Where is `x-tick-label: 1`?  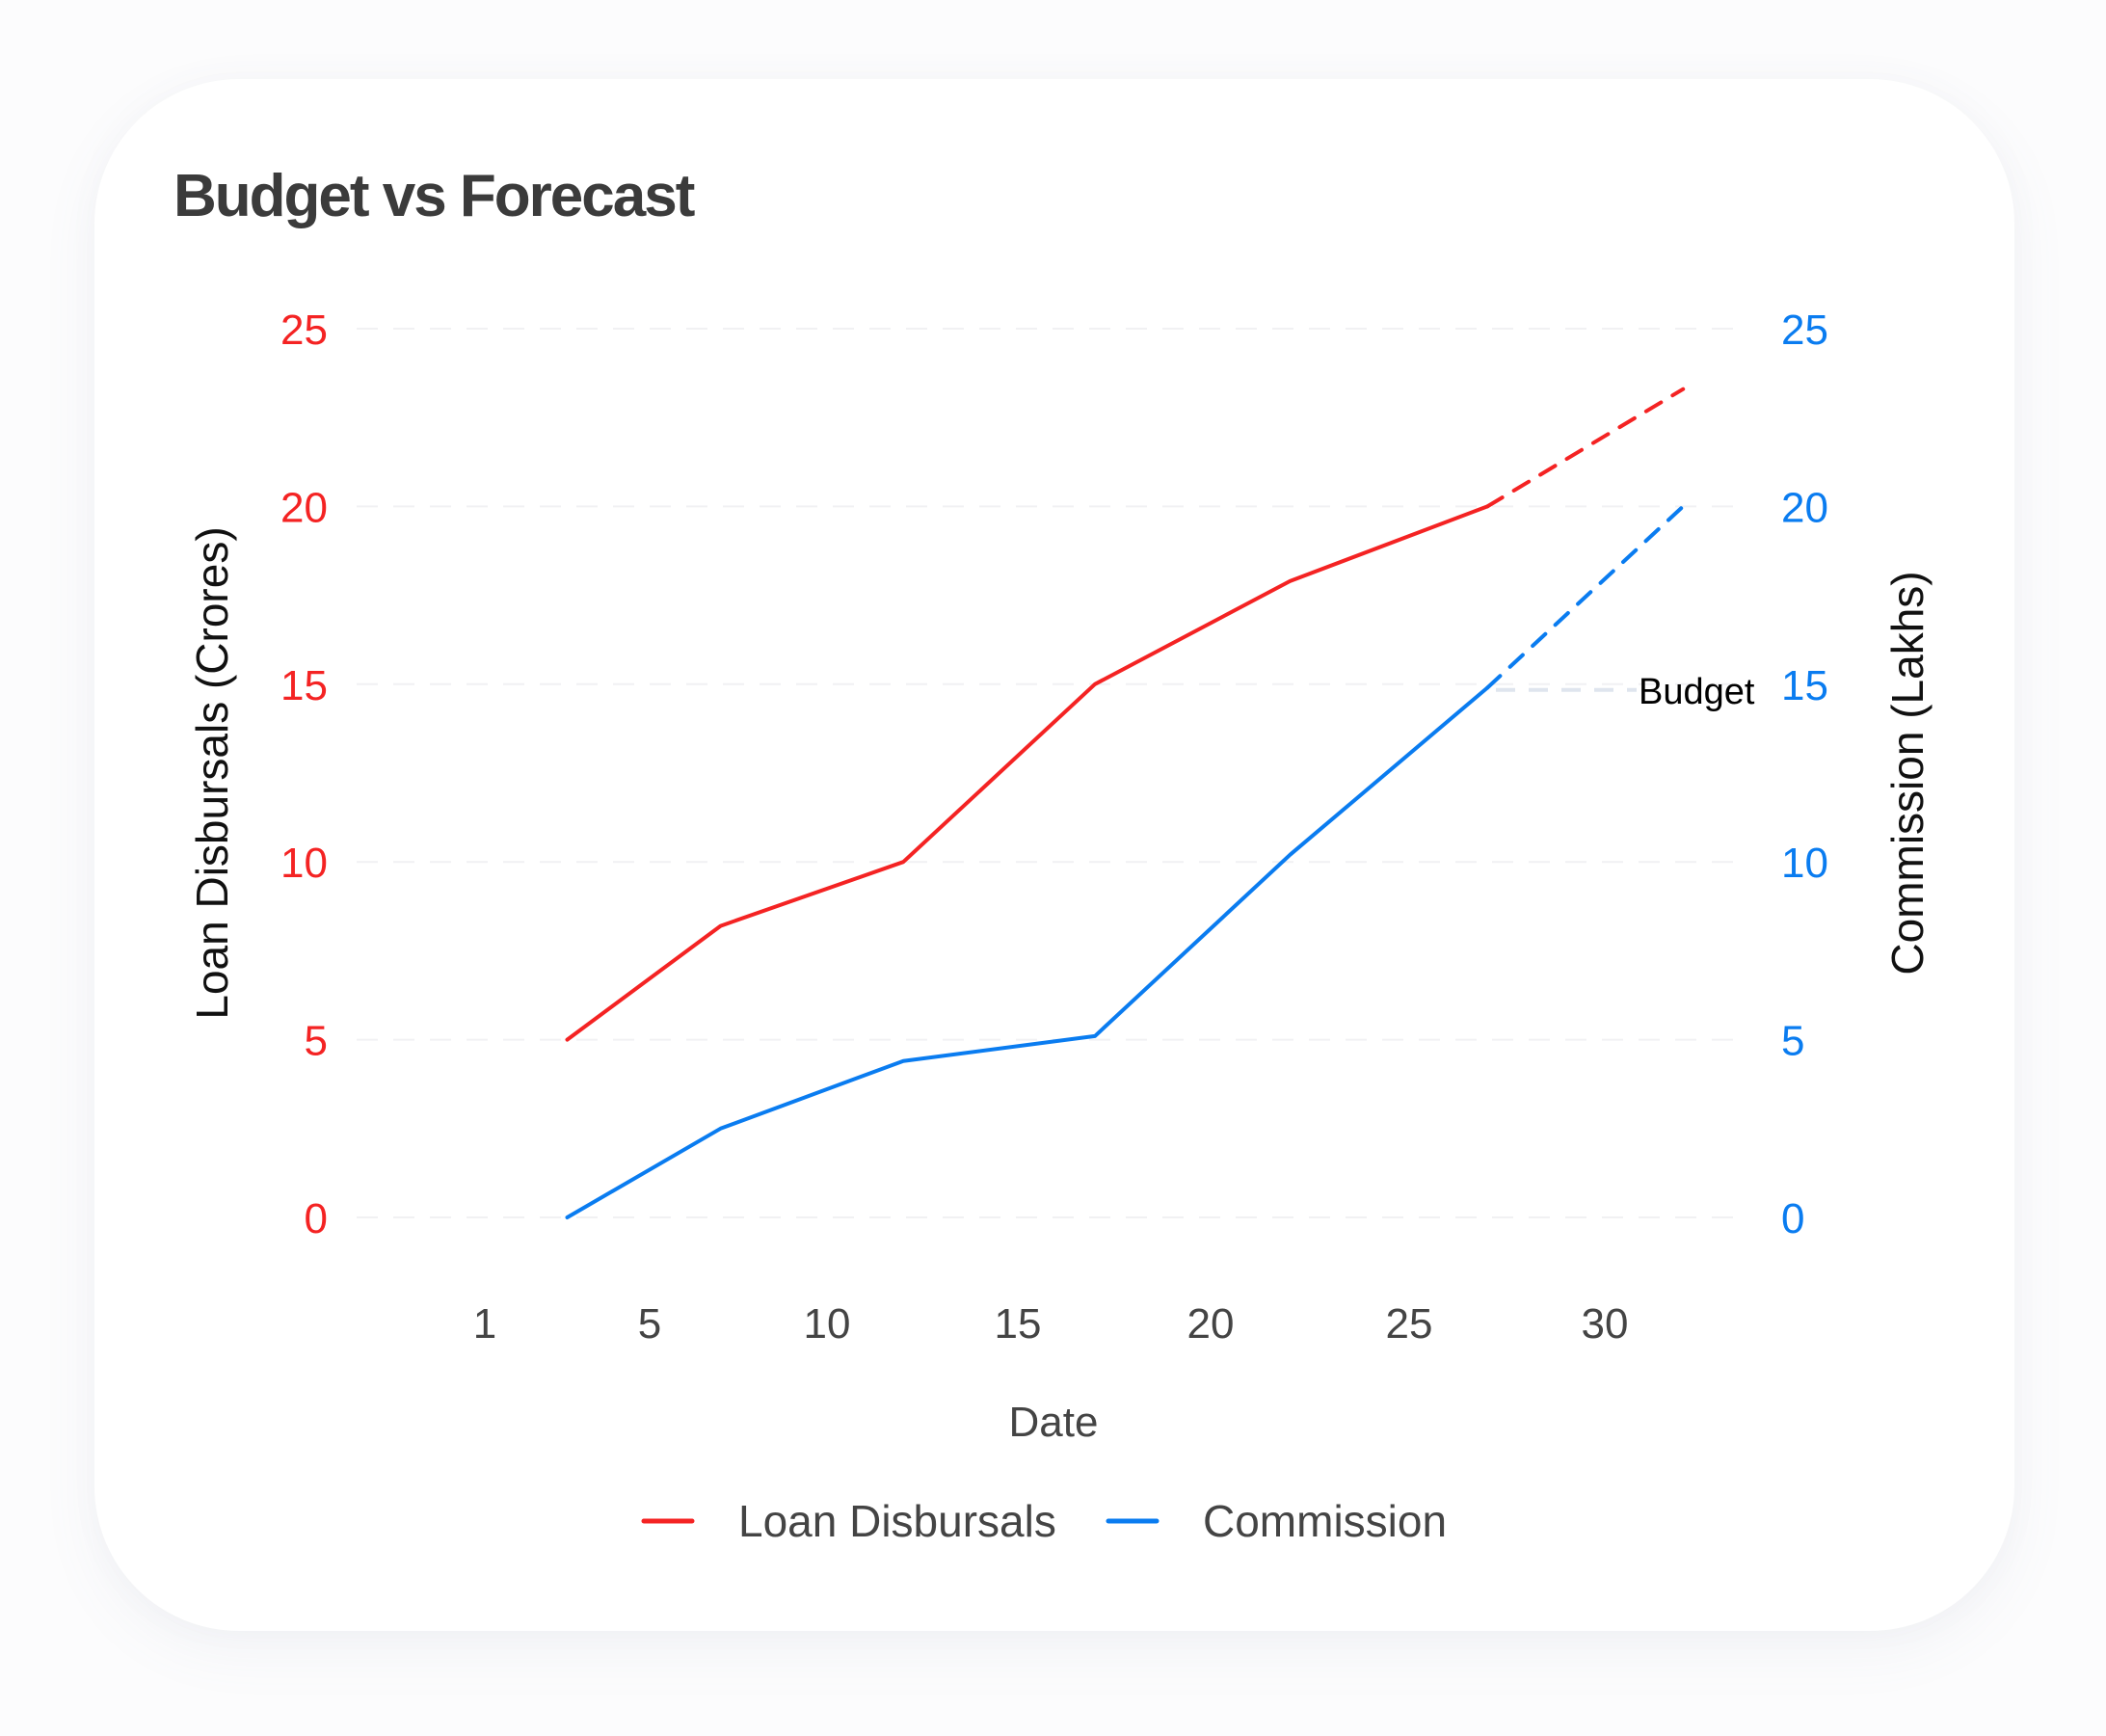 x-tick-label: 1 is located at coordinates (485, 1324).